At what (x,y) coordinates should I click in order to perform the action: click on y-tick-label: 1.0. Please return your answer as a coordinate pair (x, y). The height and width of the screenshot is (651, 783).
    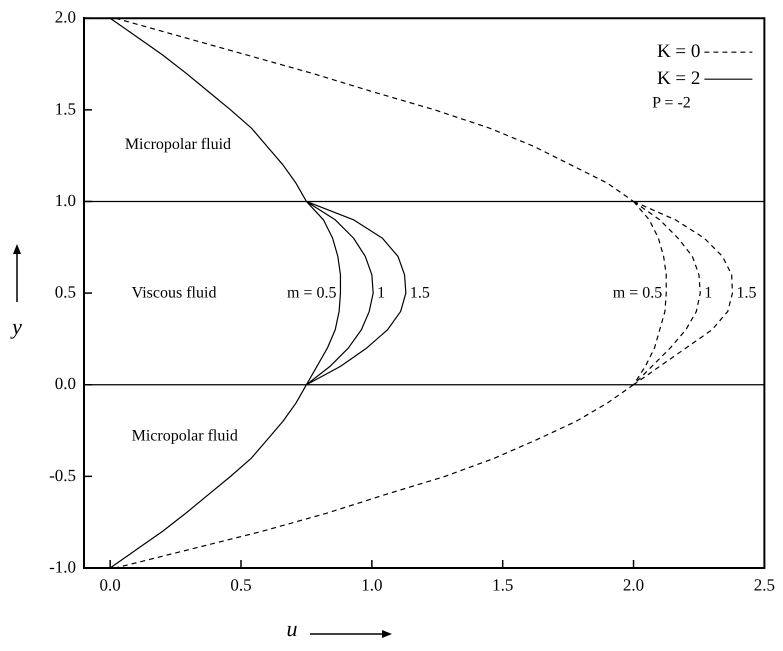
    Looking at the image, I should click on (65, 200).